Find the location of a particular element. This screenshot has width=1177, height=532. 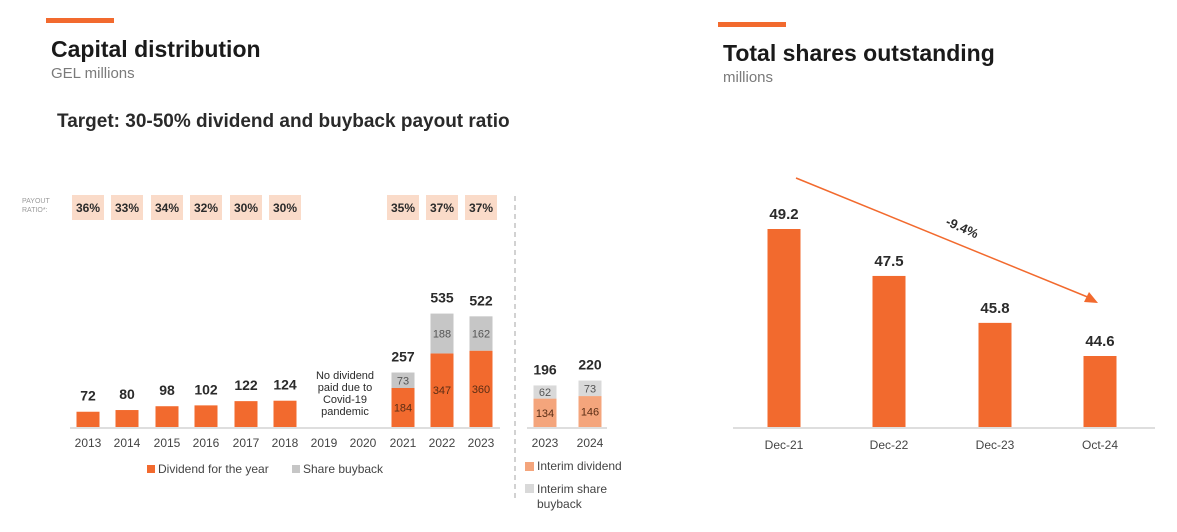

interim-dividend-bar is located at coordinates (545, 412).